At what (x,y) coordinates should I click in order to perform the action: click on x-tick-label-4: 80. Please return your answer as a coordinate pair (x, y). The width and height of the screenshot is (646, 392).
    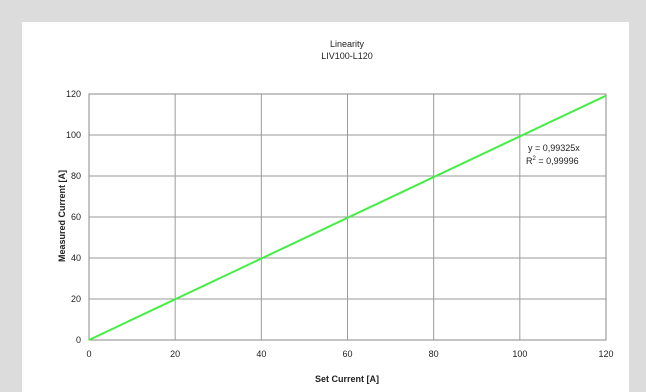
    Looking at the image, I should click on (434, 354).